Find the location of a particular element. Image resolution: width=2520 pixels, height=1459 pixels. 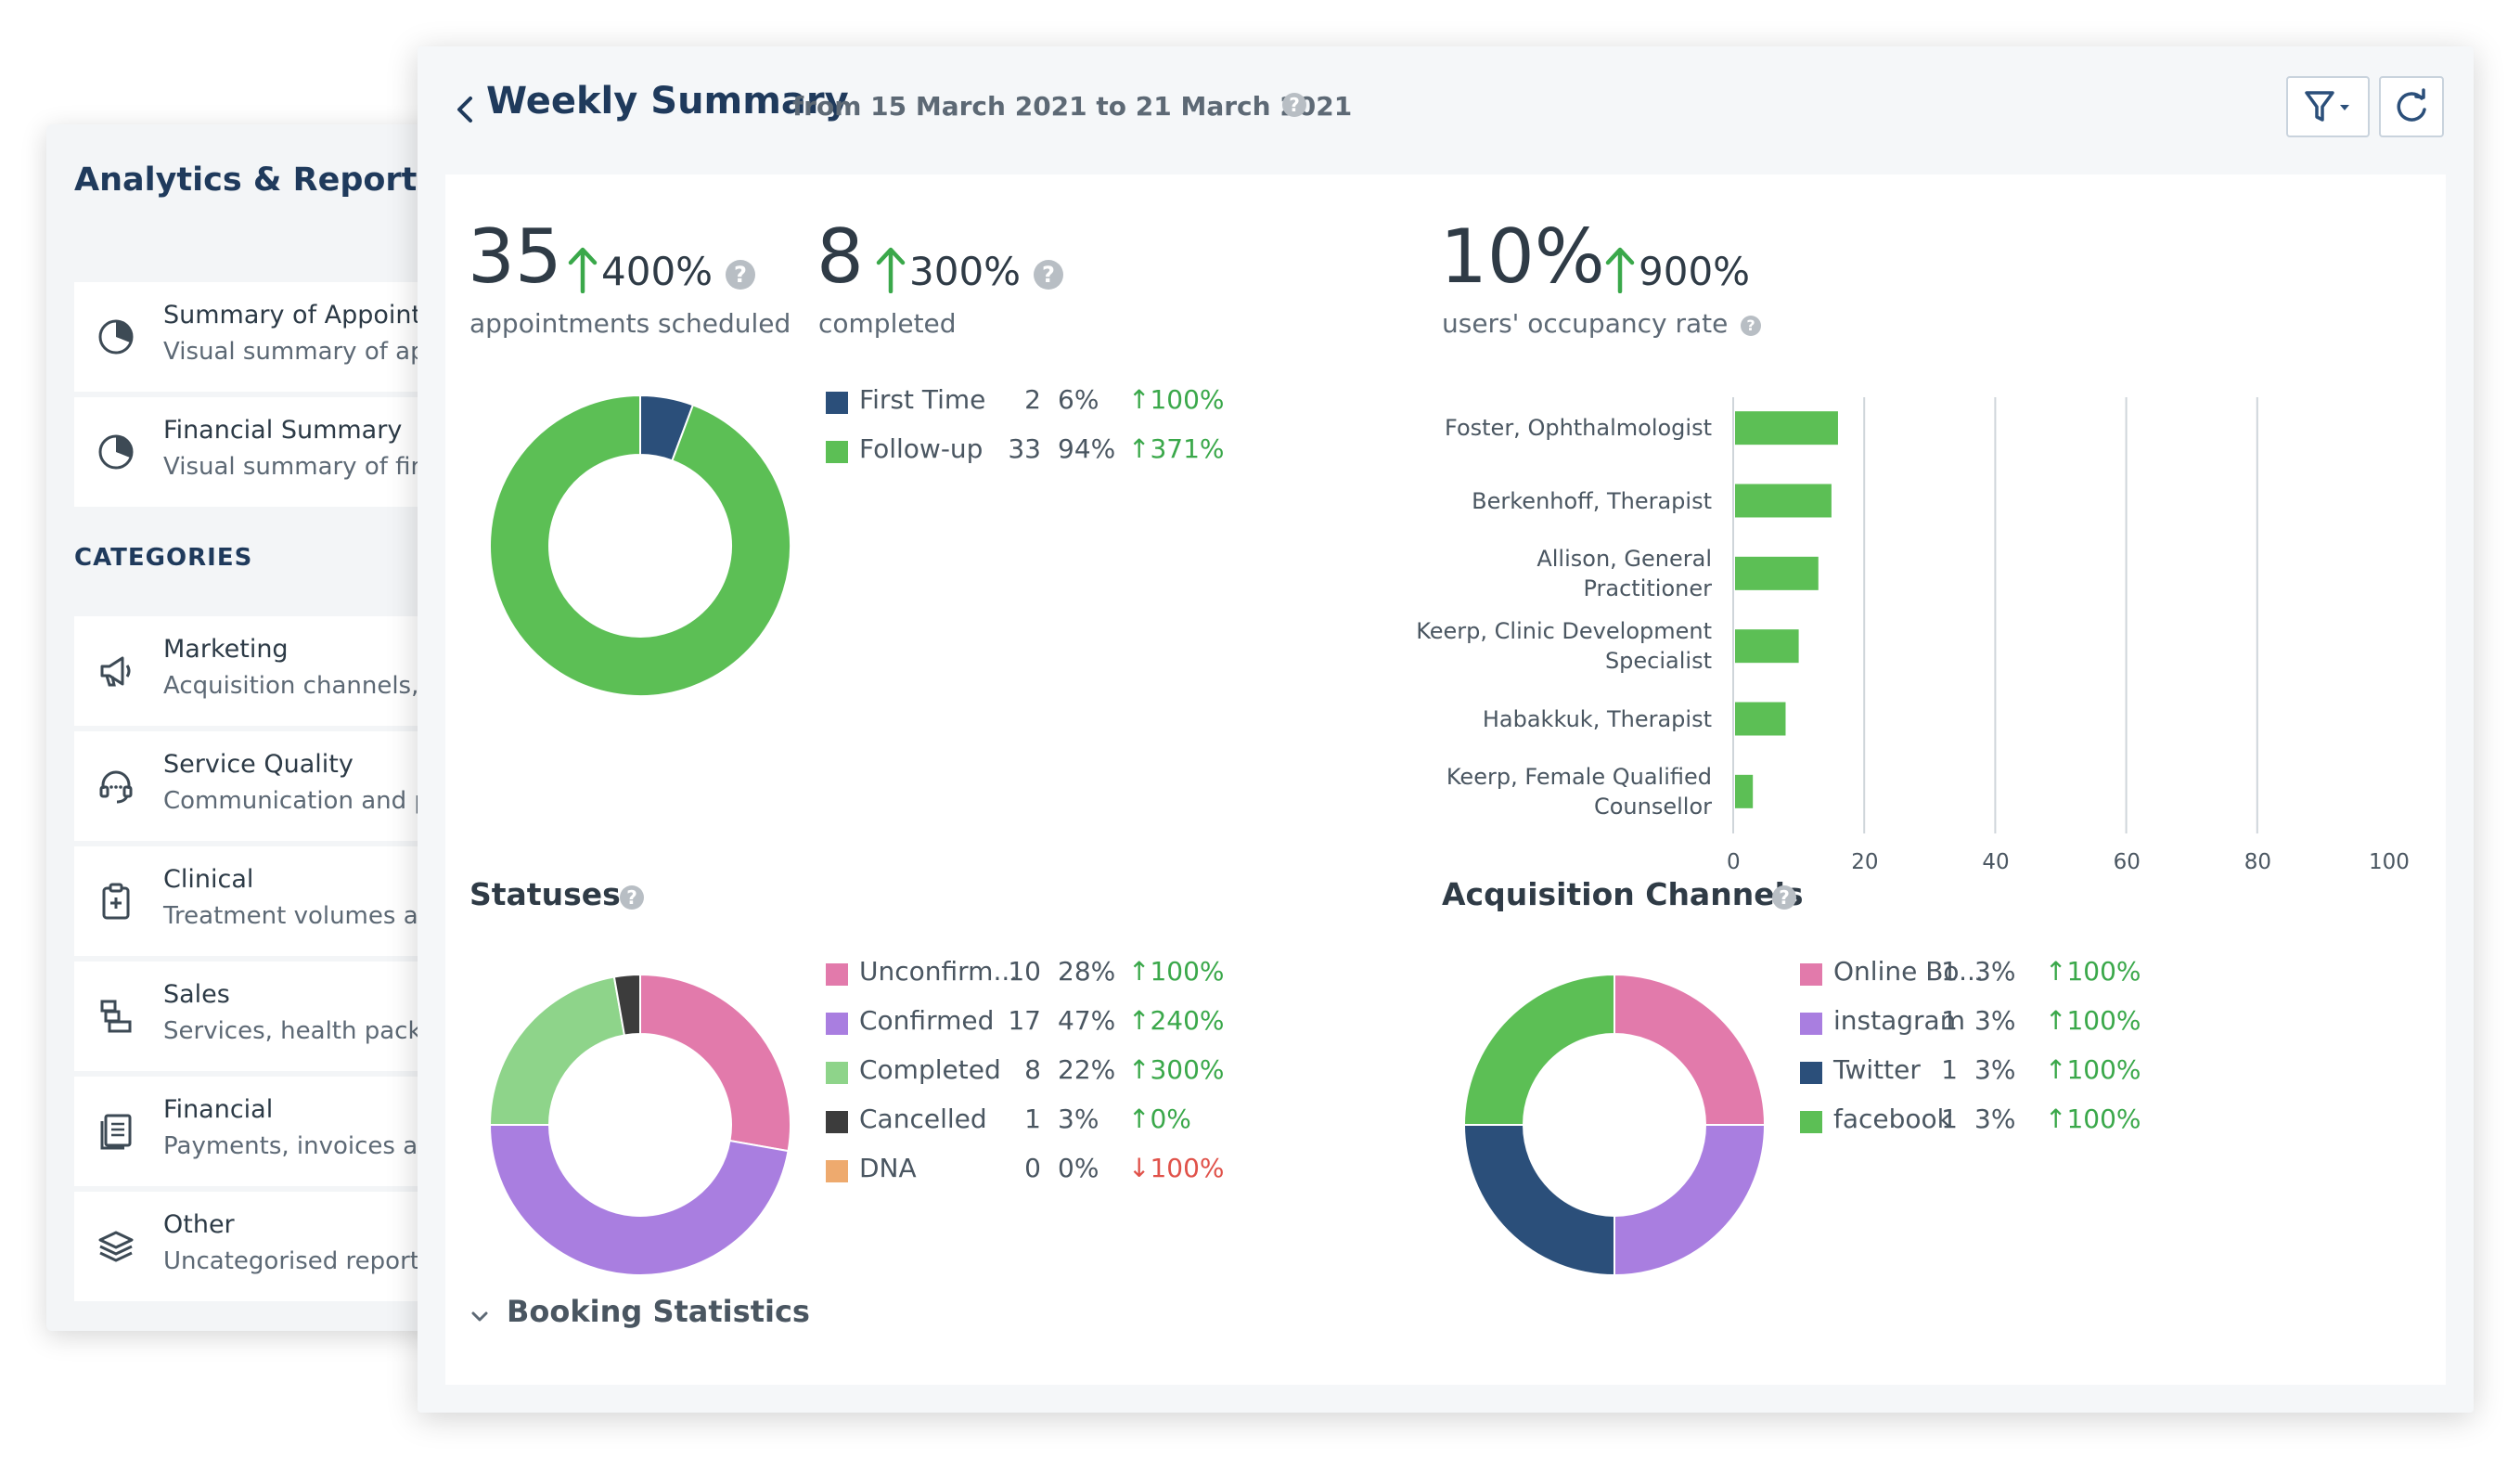

legend-percent: 22% is located at coordinates (1087, 1070).